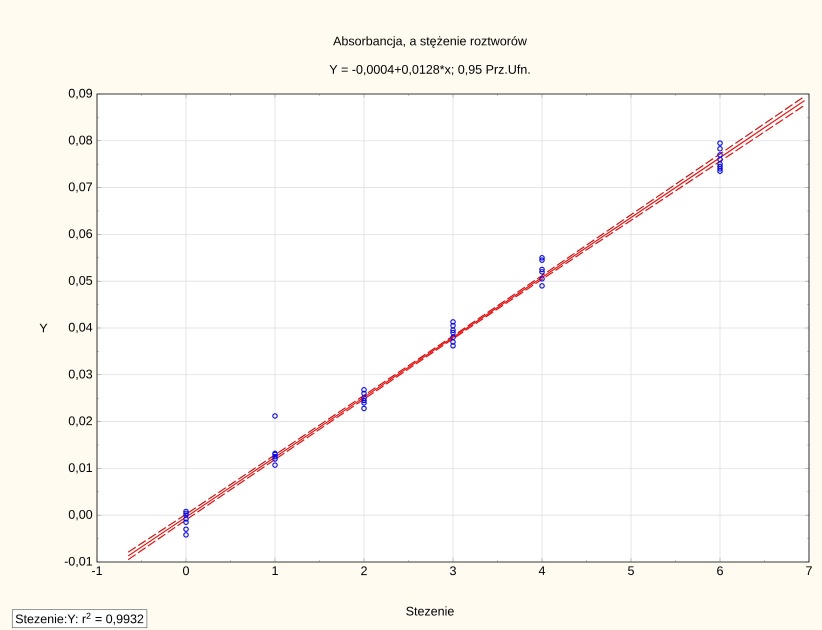 This screenshot has width=822, height=630. Describe the element at coordinates (80, 141) in the screenshot. I see `y-tick-label: 0,08` at that location.